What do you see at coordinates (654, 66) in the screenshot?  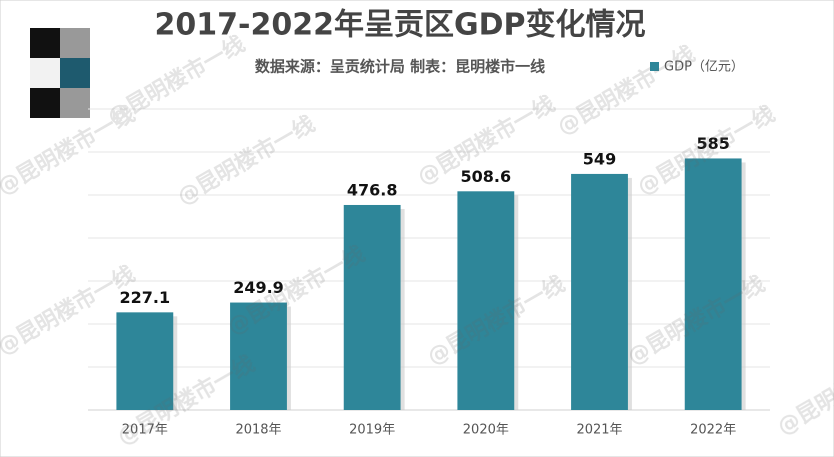 I see `legend-swatch` at bounding box center [654, 66].